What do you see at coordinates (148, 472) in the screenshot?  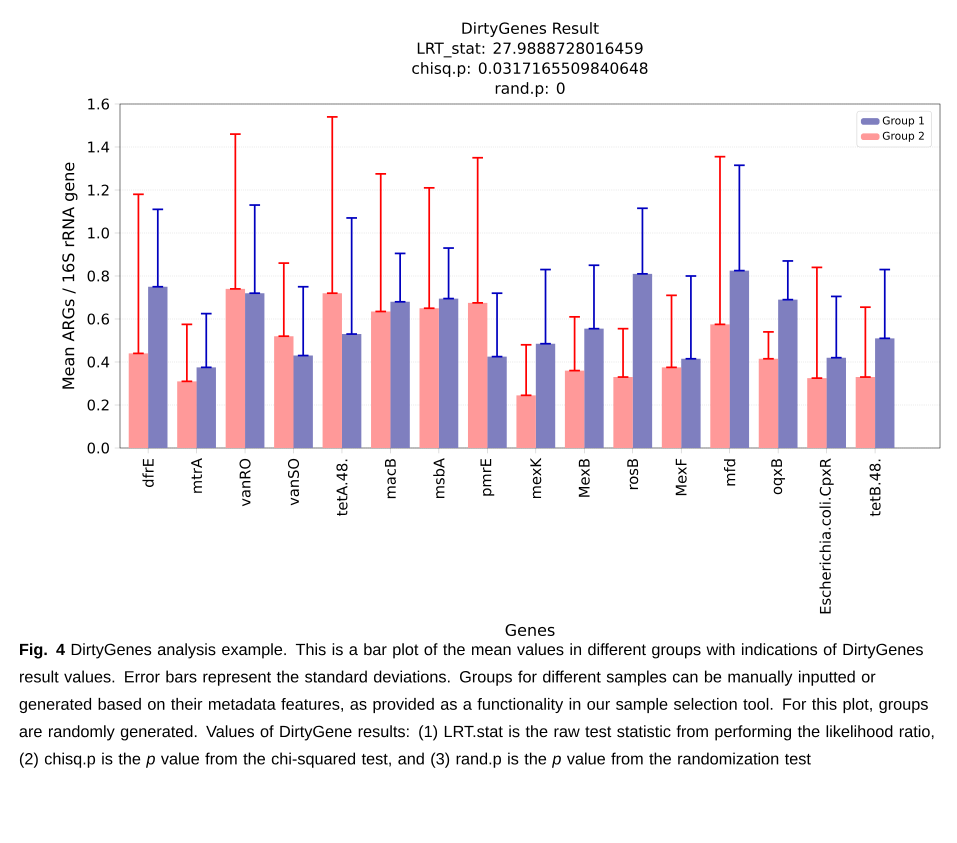 I see `x-tick-label: dfrE` at bounding box center [148, 472].